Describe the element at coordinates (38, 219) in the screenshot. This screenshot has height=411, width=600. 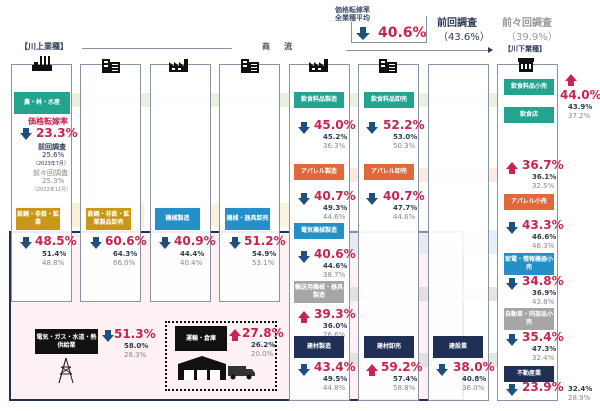
I see `industry-label-steel-mining: 鉄鋼・非鉄・鉱業` at that location.